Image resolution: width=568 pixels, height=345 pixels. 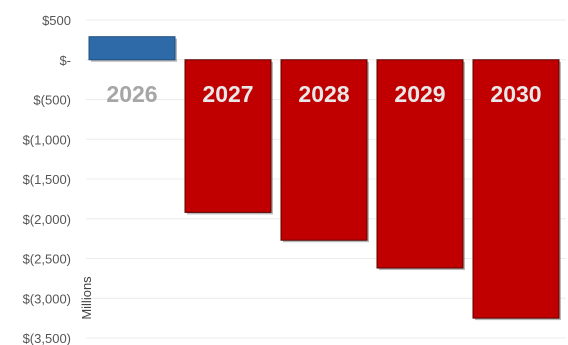 I want to click on y-tick-label: $(3,500), so click(x=47, y=338).